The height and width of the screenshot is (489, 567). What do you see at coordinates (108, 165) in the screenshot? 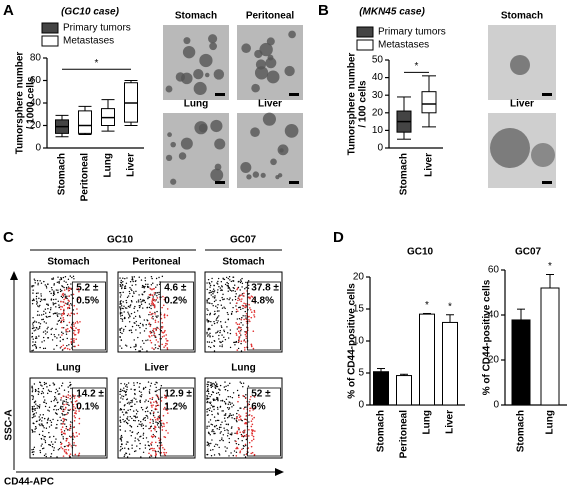
I see `x-tick-label: Lung` at bounding box center [108, 165].